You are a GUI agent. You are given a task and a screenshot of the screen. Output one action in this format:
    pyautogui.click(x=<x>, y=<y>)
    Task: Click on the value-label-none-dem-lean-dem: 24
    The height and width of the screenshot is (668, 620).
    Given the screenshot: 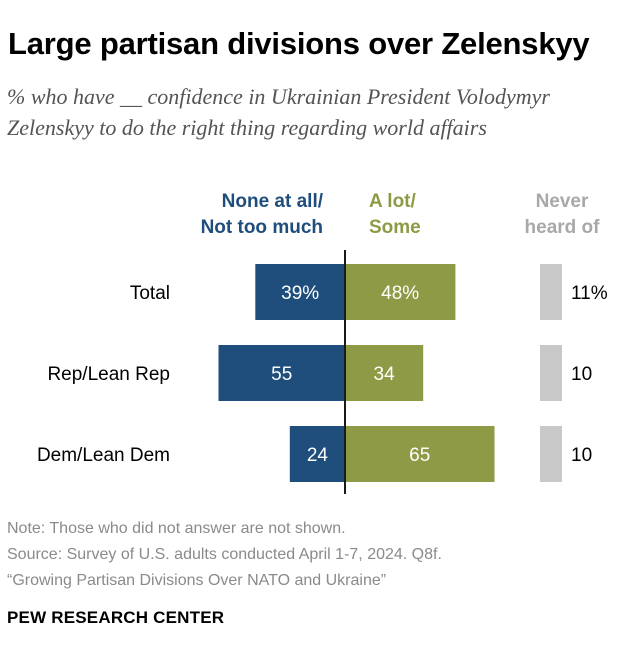 What is the action you would take?
    pyautogui.click(x=318, y=455)
    